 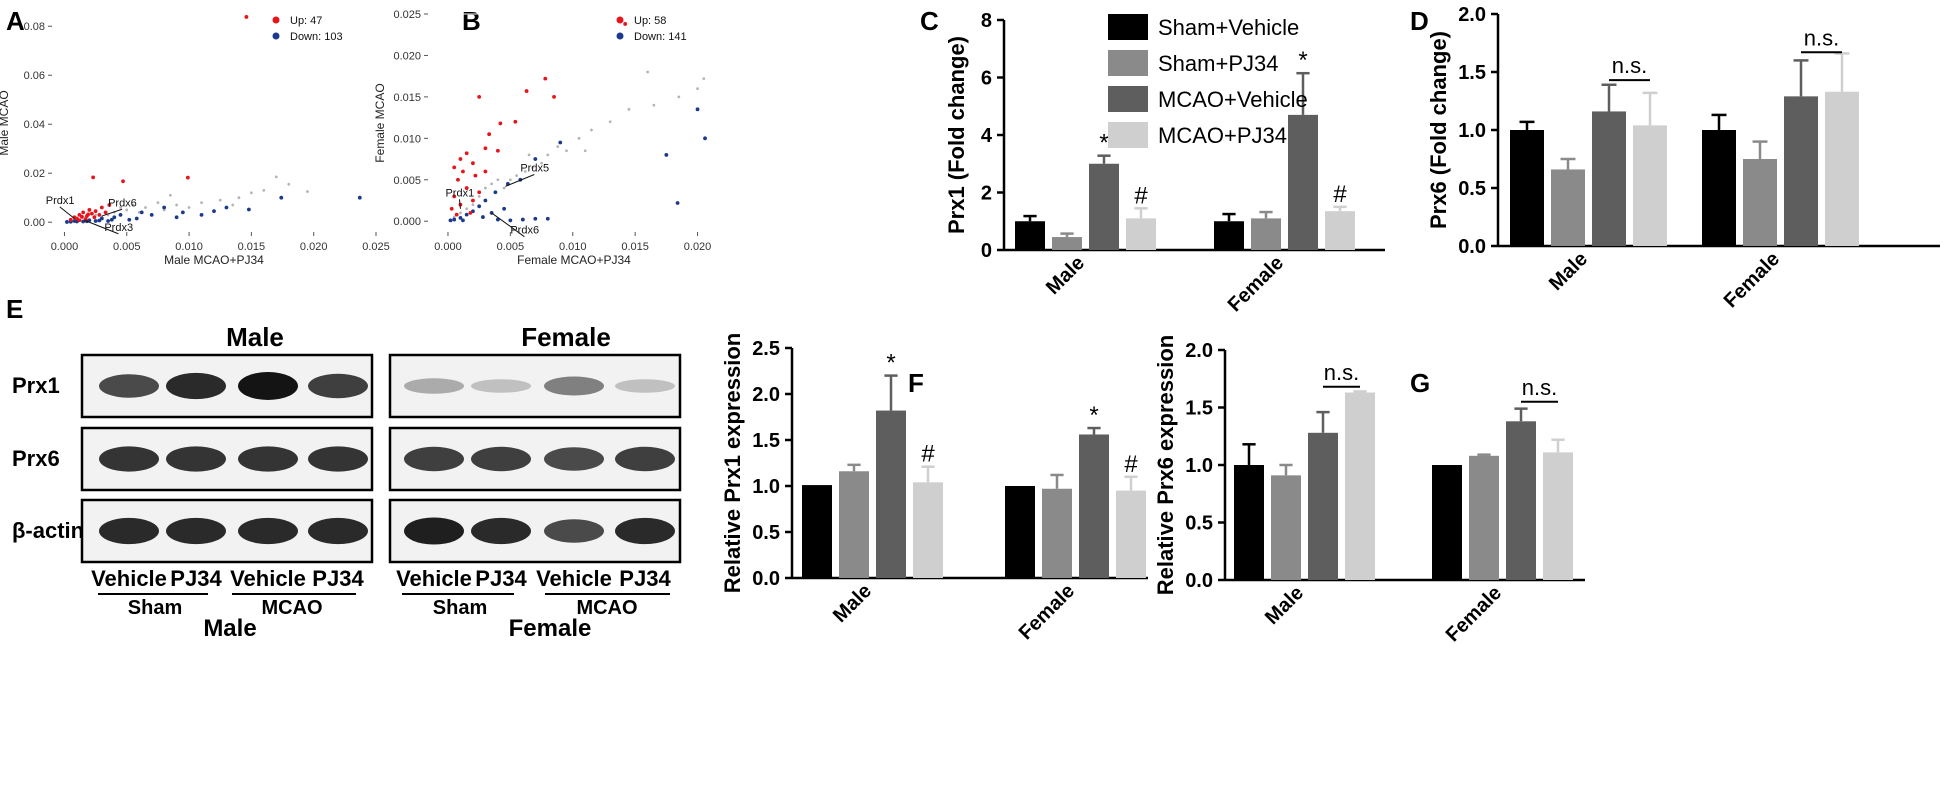 I want to click on legend-up-marker, so click(x=276, y=20).